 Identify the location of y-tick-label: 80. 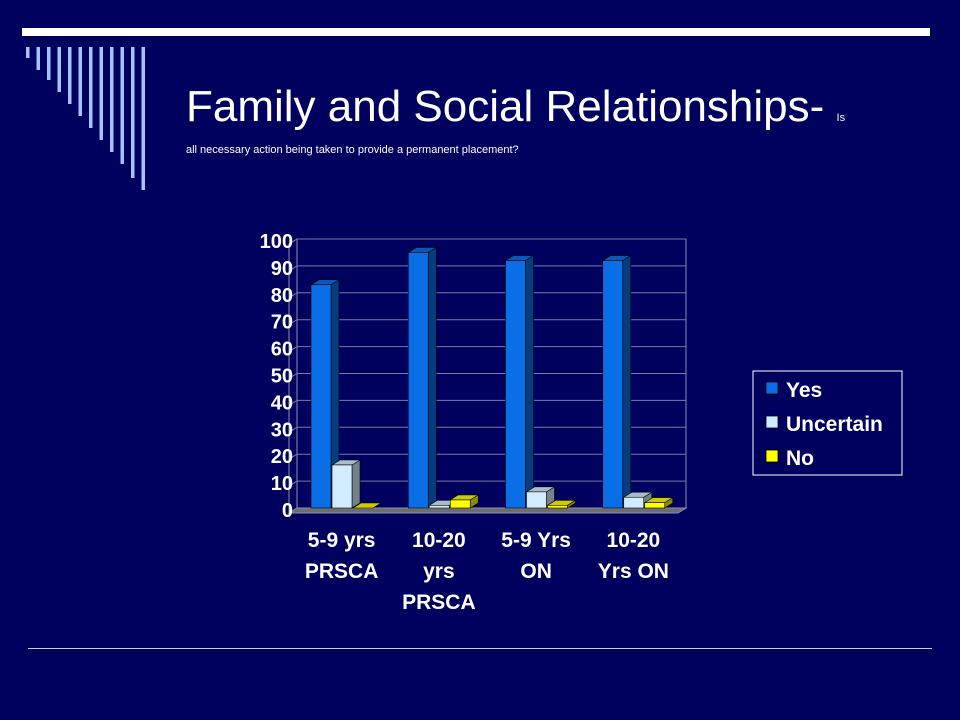
(282, 296).